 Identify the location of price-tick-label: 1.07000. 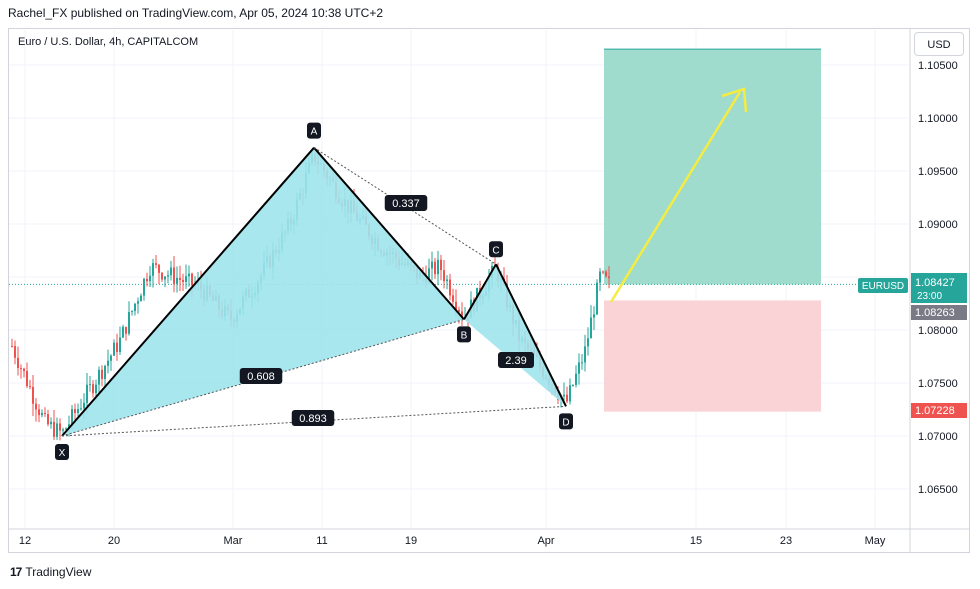
(938, 437).